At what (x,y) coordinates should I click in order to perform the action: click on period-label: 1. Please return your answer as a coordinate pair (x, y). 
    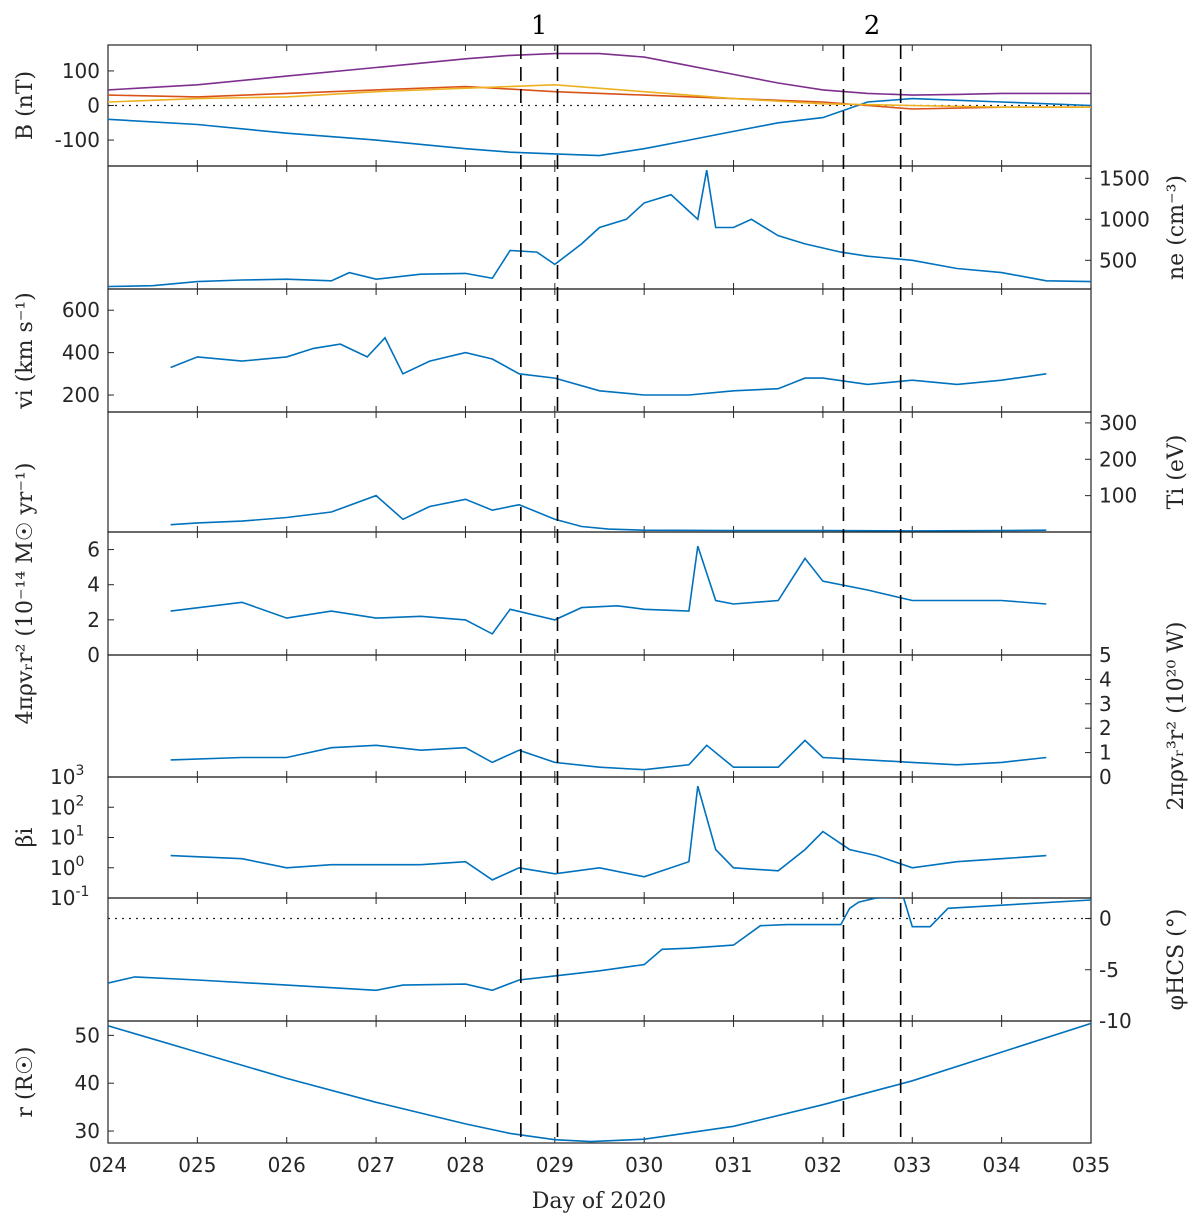
    Looking at the image, I should click on (539, 26).